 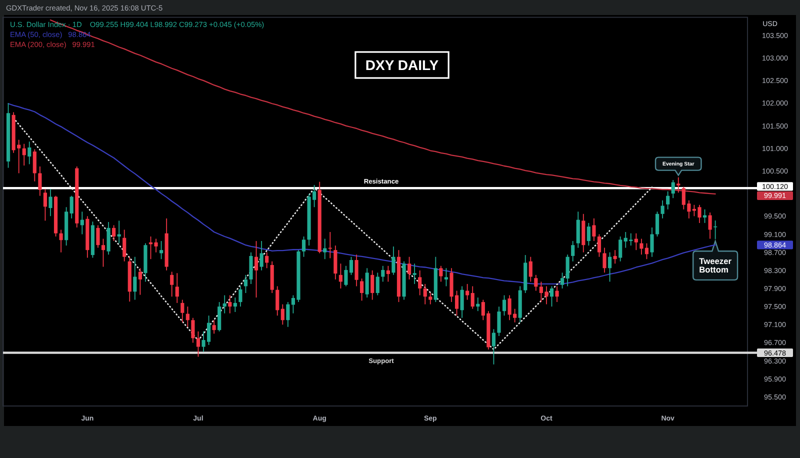 What do you see at coordinates (715, 265) in the screenshot?
I see `annotation: Tweezer Bottom` at bounding box center [715, 265].